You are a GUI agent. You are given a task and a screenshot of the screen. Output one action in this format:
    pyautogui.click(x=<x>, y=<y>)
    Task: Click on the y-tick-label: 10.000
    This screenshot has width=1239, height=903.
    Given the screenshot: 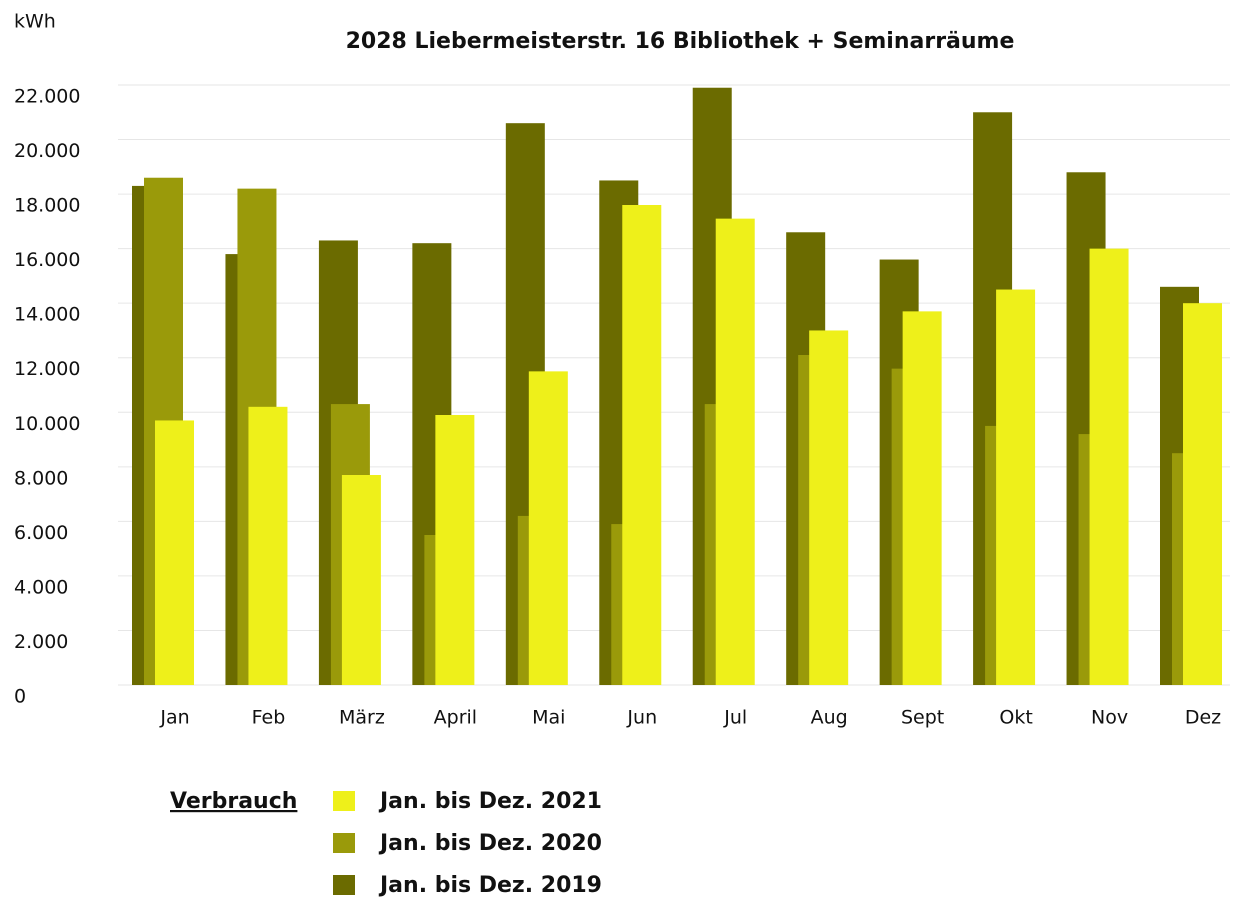 What is the action you would take?
    pyautogui.click(x=47, y=424)
    